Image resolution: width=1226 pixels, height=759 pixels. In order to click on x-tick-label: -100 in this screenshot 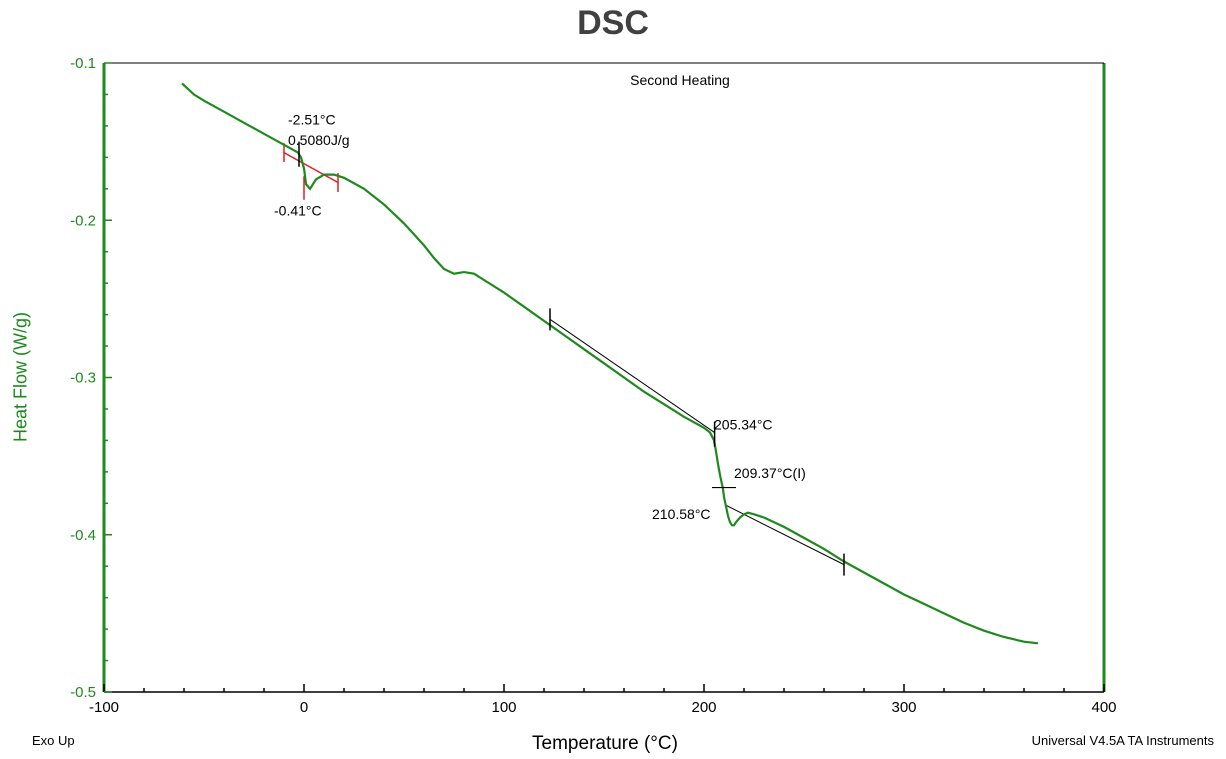, I will do `click(104, 707)`.